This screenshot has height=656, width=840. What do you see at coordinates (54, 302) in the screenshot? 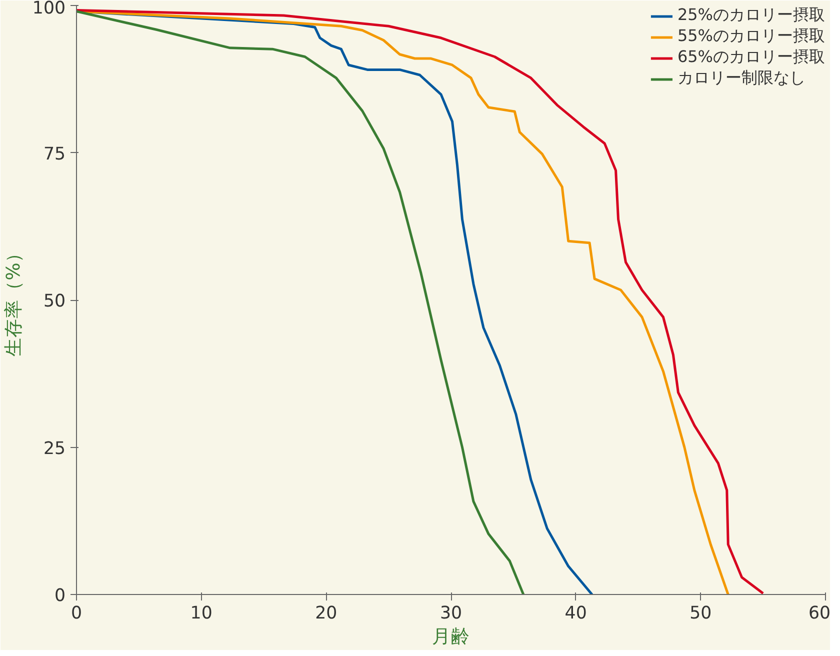
I see `y-tick-label: 50` at bounding box center [54, 302].